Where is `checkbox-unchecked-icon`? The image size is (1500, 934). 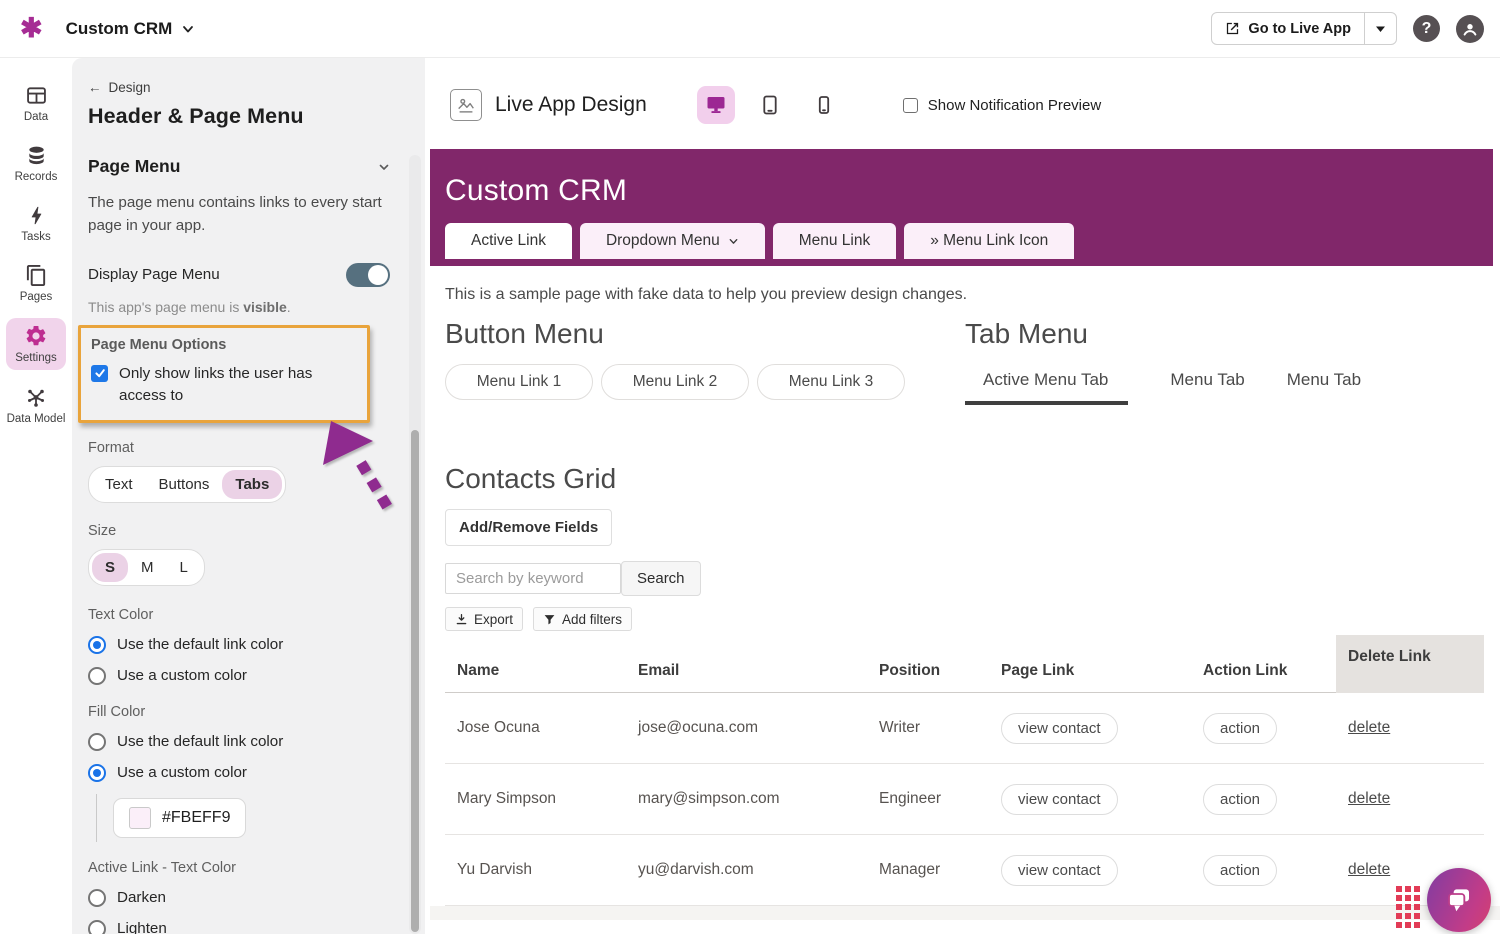
checkbox-unchecked-icon is located at coordinates (910, 105).